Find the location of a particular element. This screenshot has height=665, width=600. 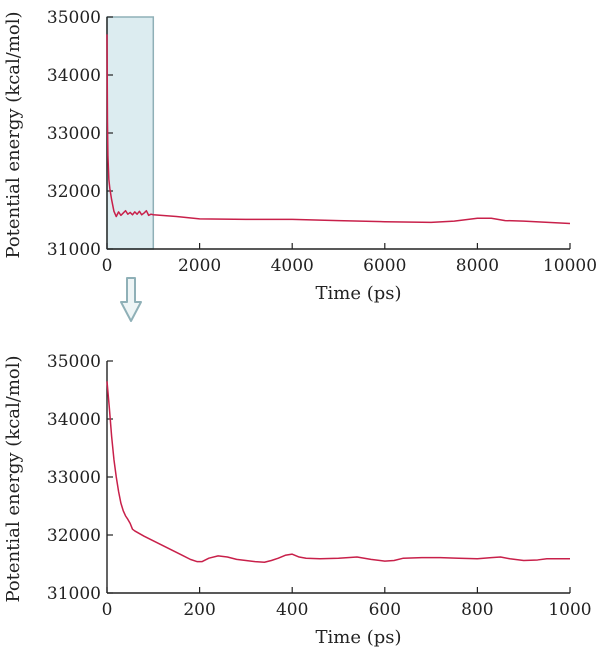

top-y-tick-label: 31000 is located at coordinates (74, 250).